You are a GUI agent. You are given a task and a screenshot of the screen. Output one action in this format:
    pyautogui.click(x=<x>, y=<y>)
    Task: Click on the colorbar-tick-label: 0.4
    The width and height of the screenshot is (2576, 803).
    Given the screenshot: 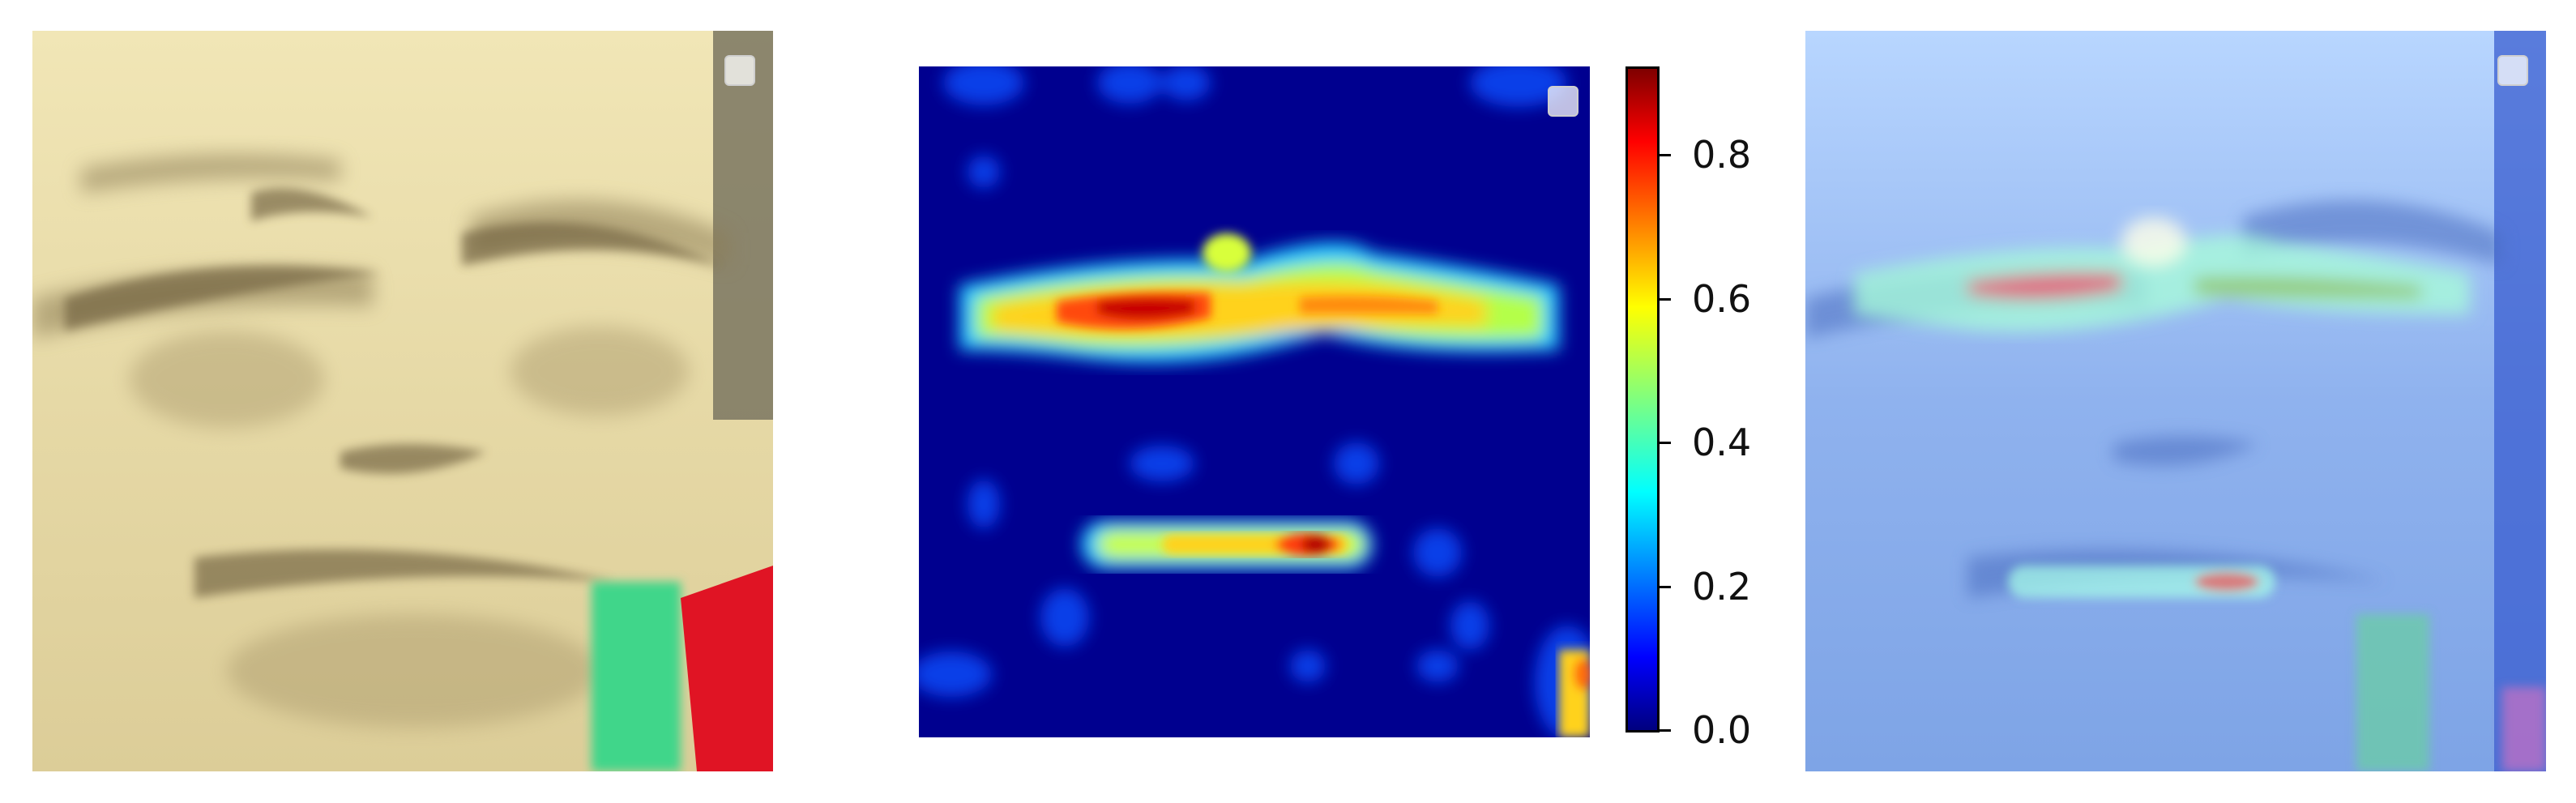 What is the action you would take?
    pyautogui.click(x=1722, y=443)
    